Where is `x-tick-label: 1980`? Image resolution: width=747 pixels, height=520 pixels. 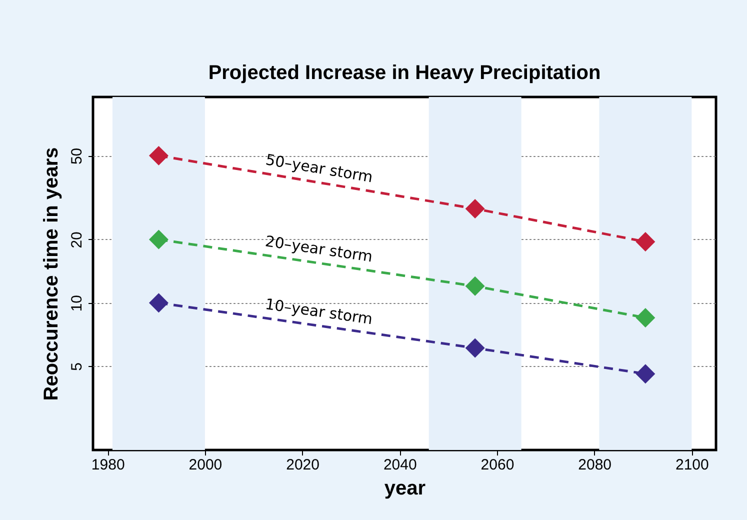
x-tick-label: 1980 is located at coordinates (108, 465).